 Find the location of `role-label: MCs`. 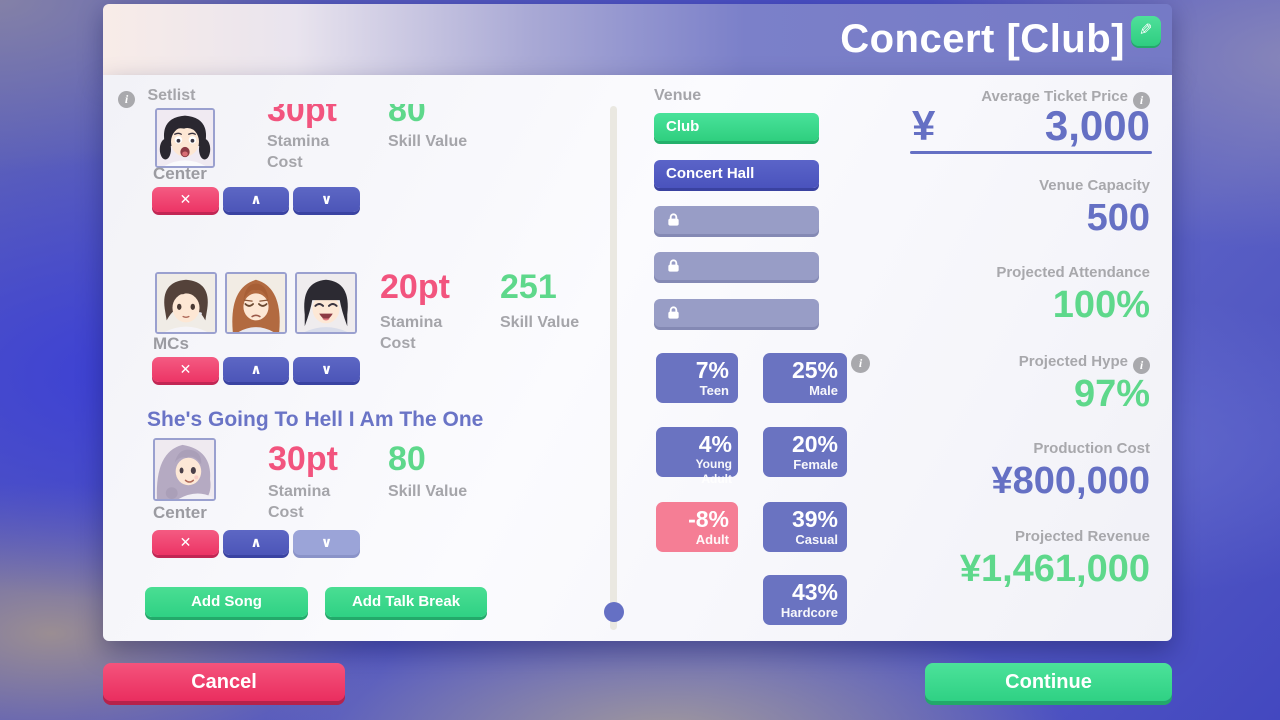

role-label: MCs is located at coordinates (171, 343).